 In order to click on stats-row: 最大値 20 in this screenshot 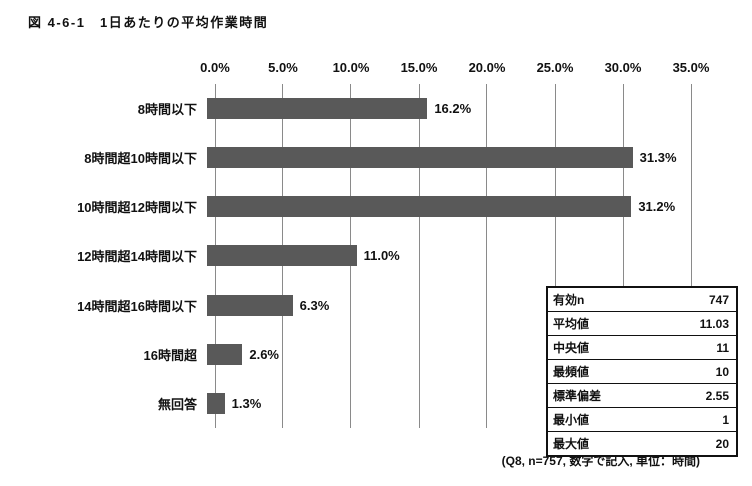, I will do `click(642, 444)`.